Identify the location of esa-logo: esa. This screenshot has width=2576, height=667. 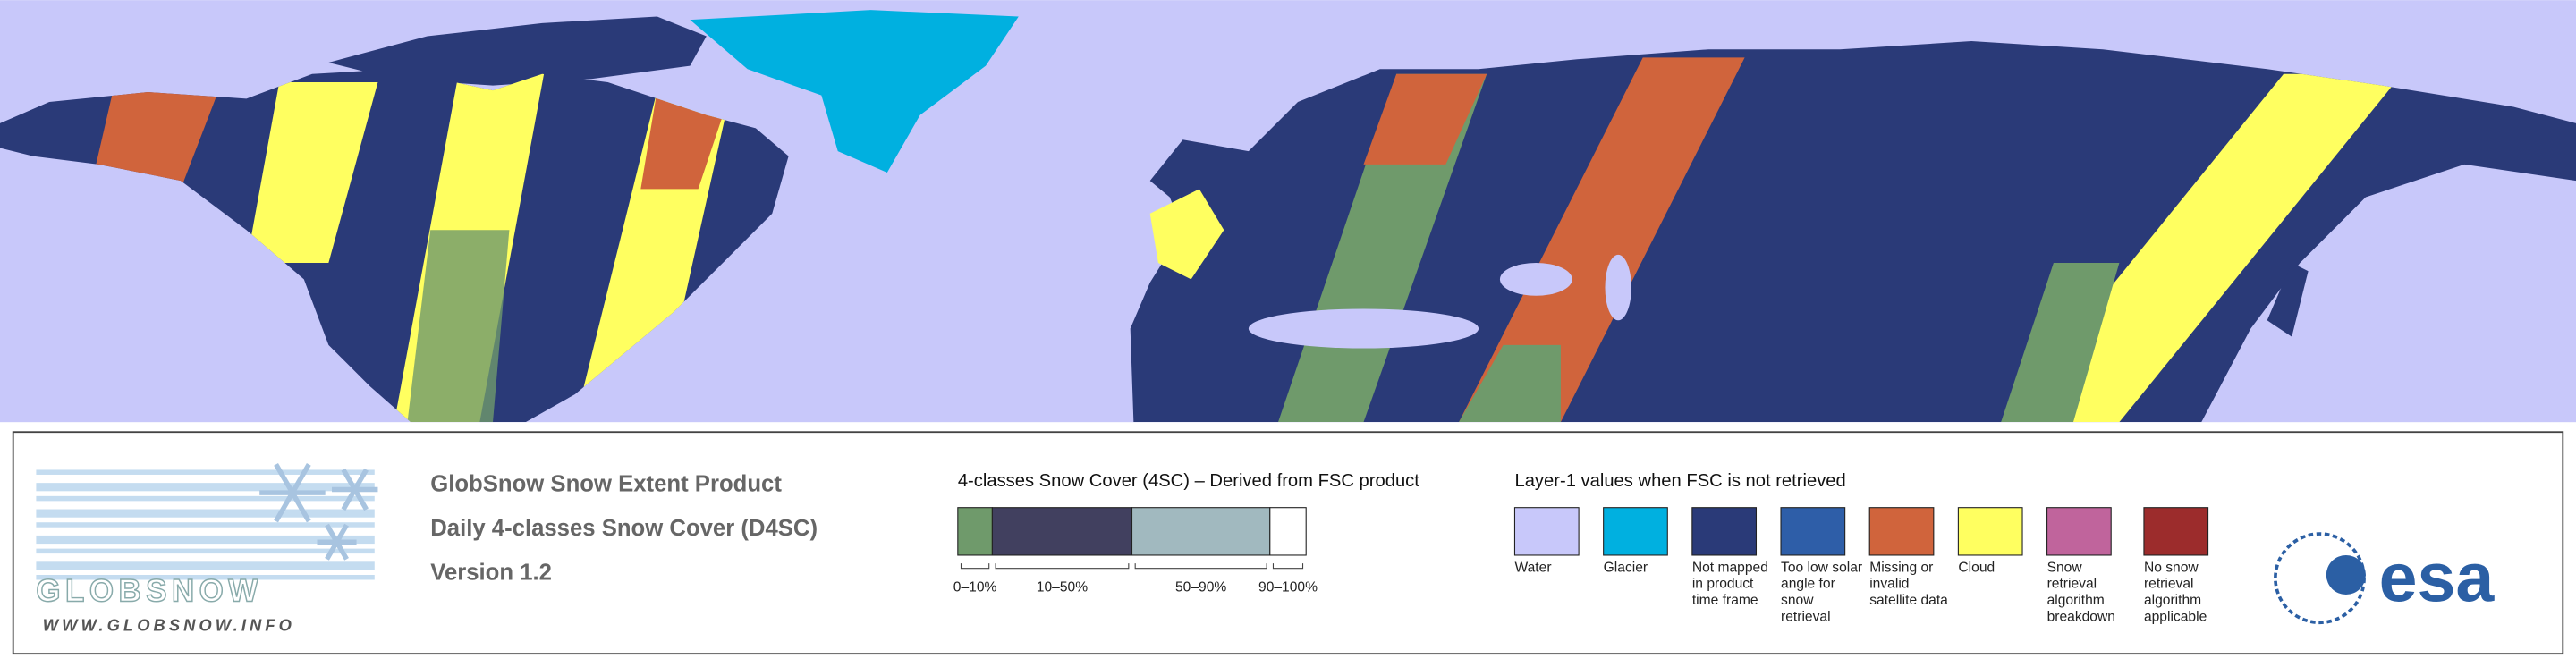
(2385, 578).